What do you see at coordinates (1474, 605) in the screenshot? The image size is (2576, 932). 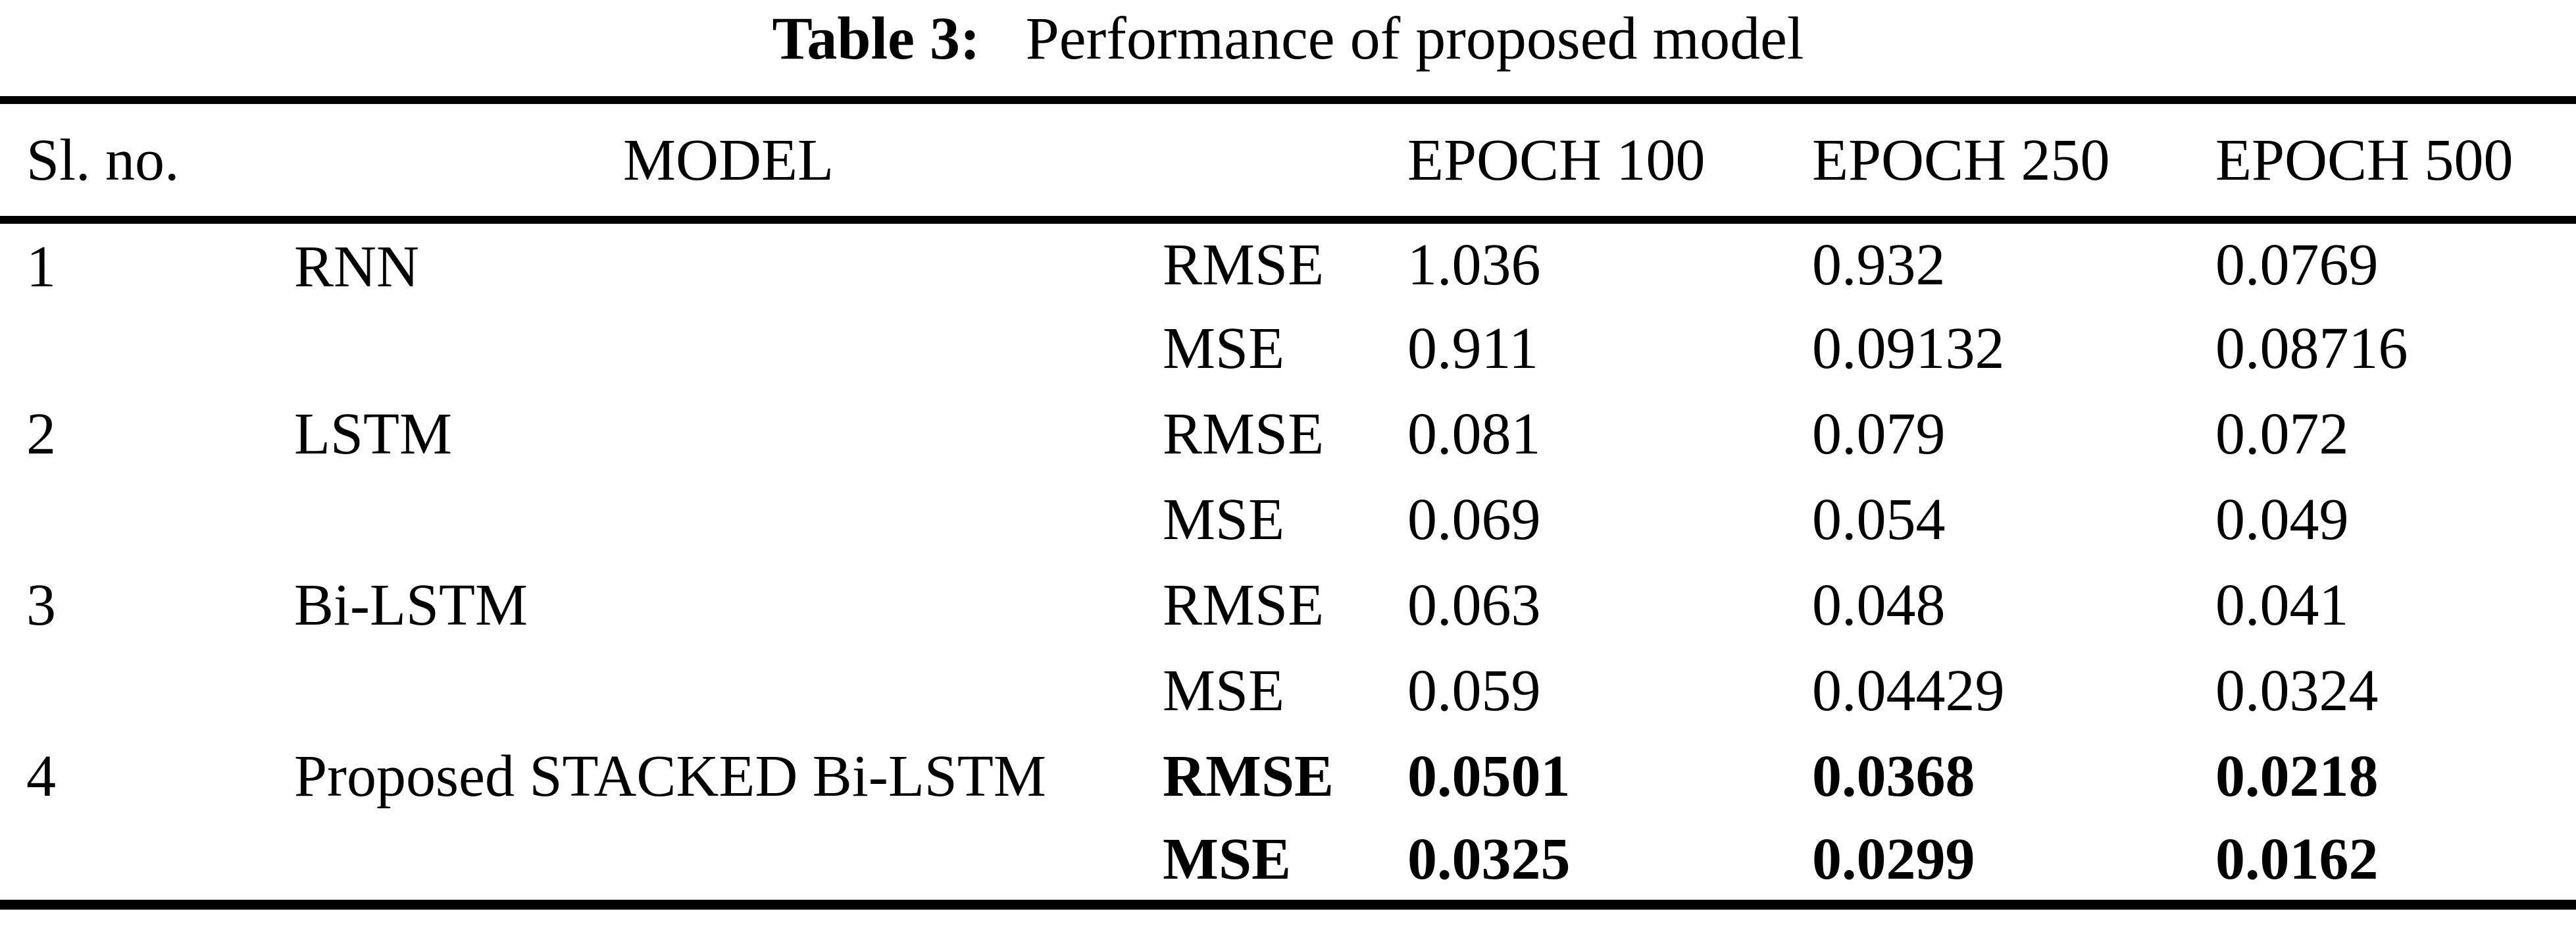 I see `cell-value-epoch100: 0.063` at bounding box center [1474, 605].